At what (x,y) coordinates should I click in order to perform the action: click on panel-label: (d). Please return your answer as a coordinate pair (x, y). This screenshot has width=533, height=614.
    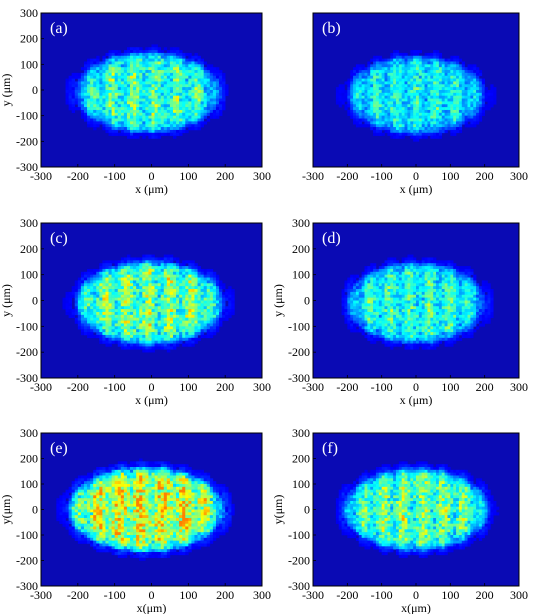
    Looking at the image, I should click on (331, 238).